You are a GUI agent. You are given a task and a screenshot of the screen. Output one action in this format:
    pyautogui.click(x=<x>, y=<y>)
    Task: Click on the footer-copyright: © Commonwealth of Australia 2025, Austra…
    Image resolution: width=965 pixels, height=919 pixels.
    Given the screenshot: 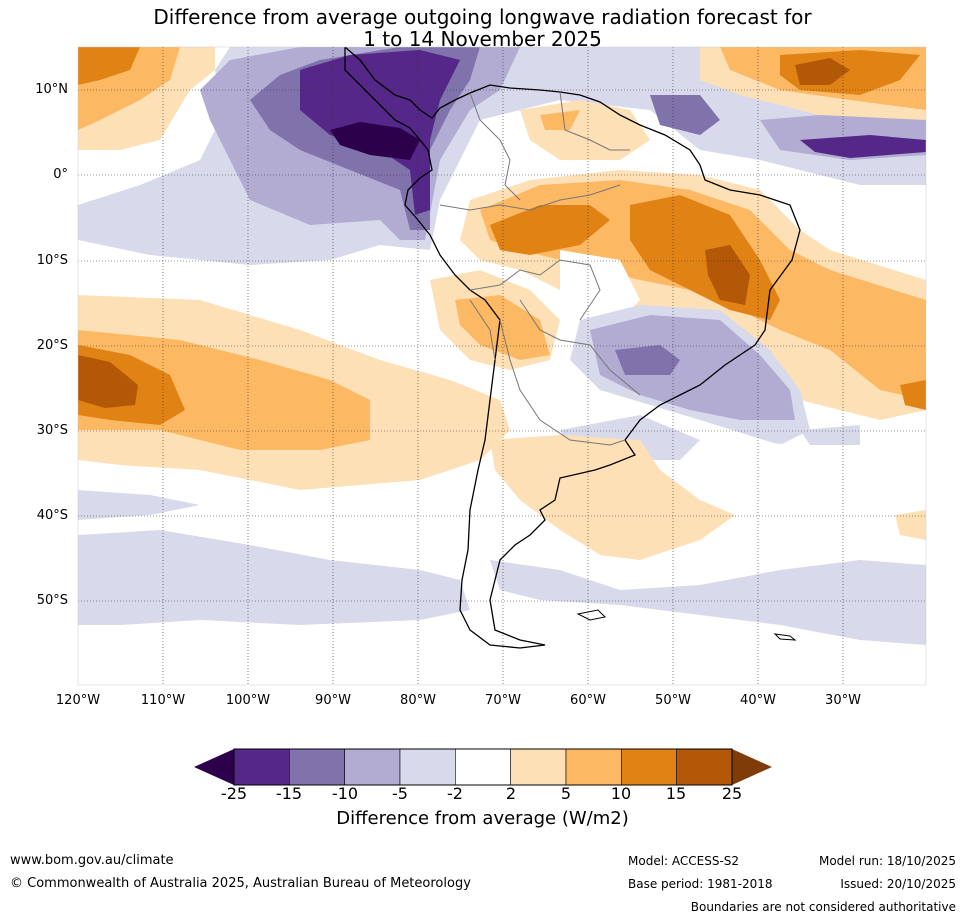 What is the action you would take?
    pyautogui.click(x=240, y=883)
    